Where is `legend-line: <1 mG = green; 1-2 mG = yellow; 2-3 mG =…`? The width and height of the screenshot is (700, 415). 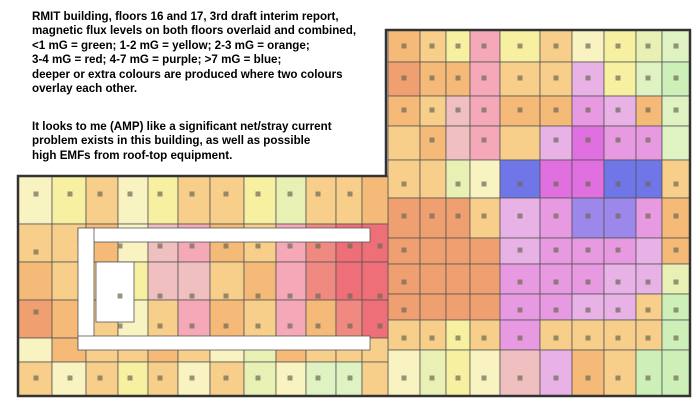 legend-line: <1 mG = green; 1-2 mG = yellow; 2-3 mG =… is located at coordinates (171, 45).